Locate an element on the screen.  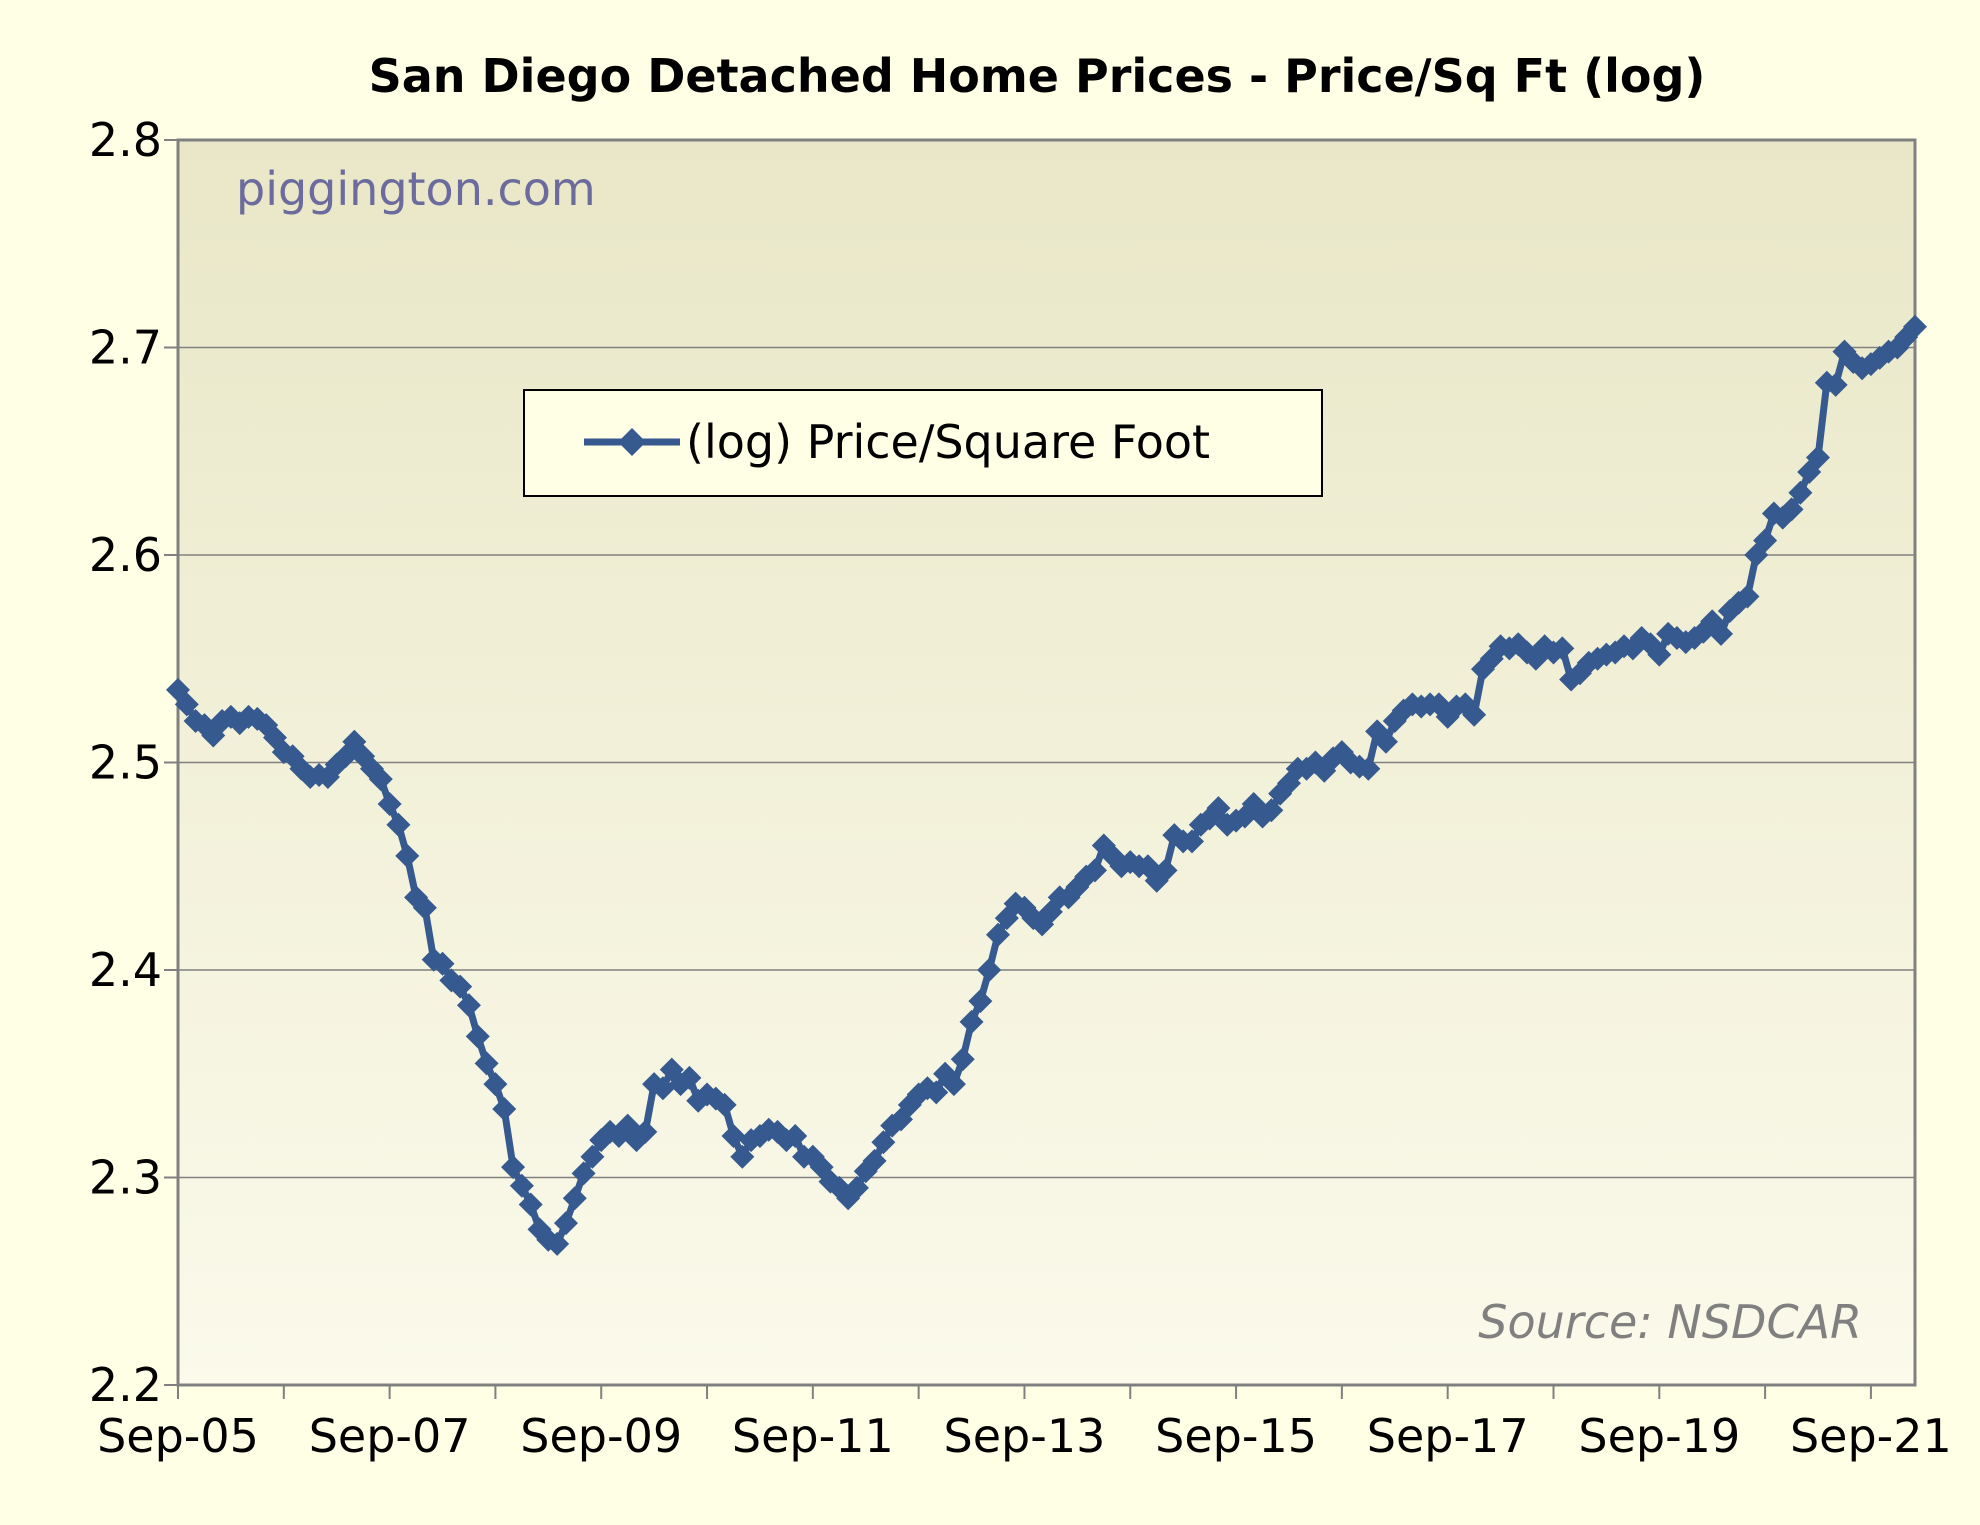
y-tick-label: 2.5 is located at coordinates (125, 763).